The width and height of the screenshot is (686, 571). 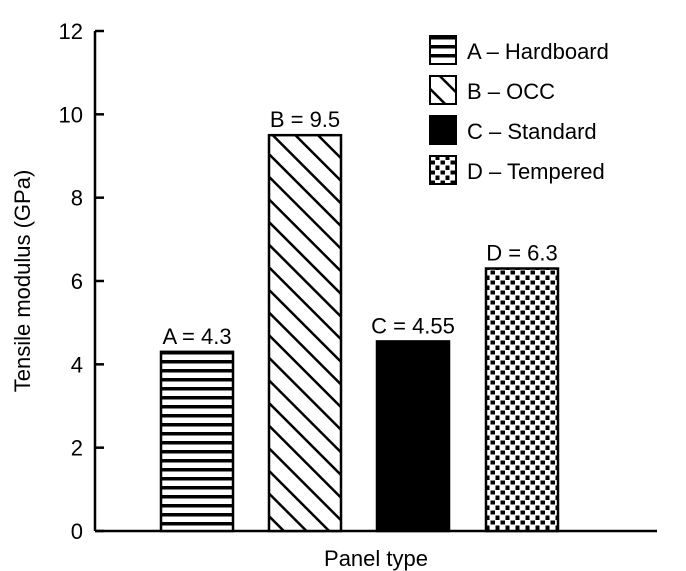 I want to click on bar-label-B: B = 9.5, so click(x=305, y=119).